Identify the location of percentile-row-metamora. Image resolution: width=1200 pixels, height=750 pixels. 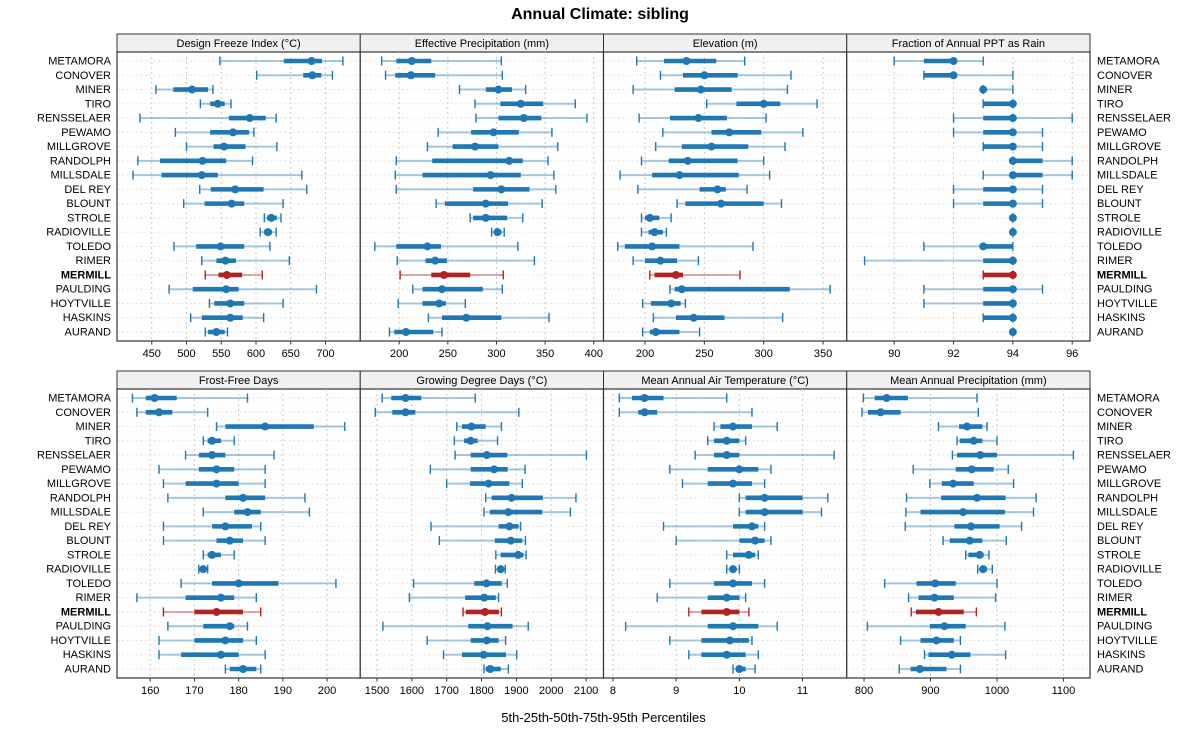
(190, 398).